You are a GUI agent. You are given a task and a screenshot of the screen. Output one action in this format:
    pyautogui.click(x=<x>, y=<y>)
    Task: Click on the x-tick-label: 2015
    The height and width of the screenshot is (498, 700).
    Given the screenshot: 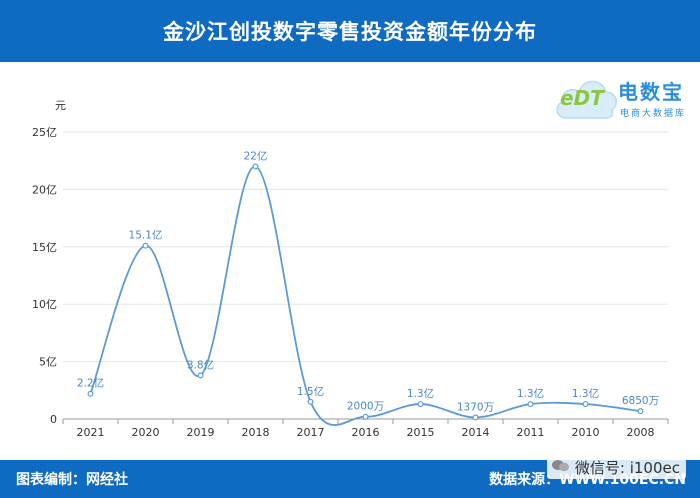 What is the action you would take?
    pyautogui.click(x=421, y=432)
    